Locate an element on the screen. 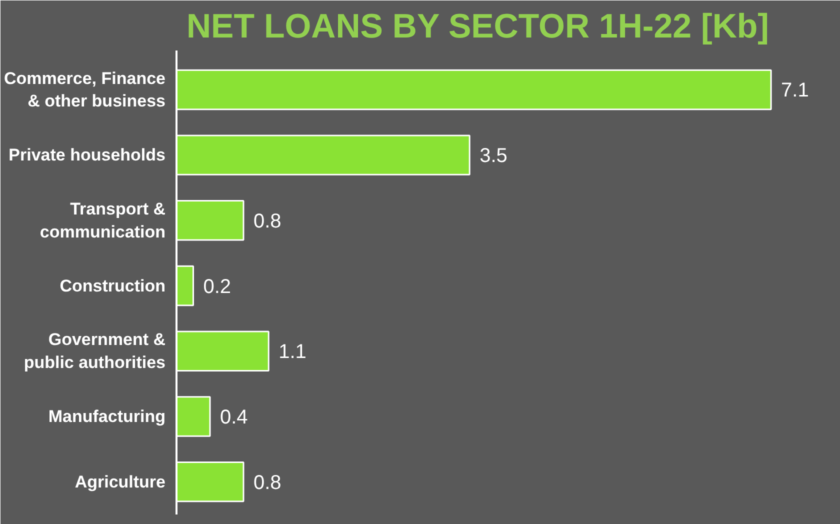  y-tick-label: Construction is located at coordinates (113, 286).